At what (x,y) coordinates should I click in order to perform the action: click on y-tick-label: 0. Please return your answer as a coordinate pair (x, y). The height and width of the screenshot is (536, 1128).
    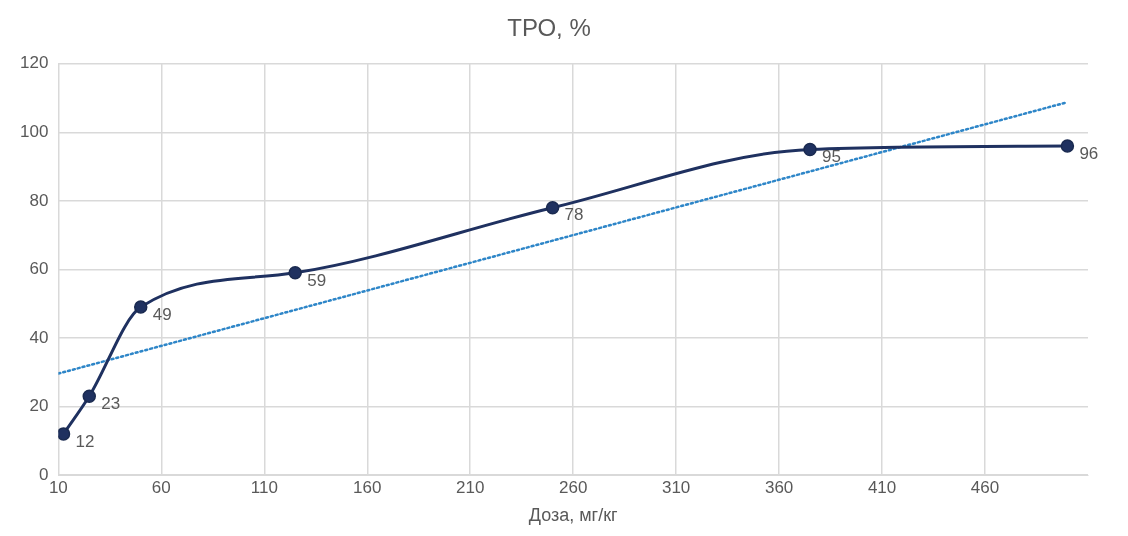
    Looking at the image, I should click on (43, 474).